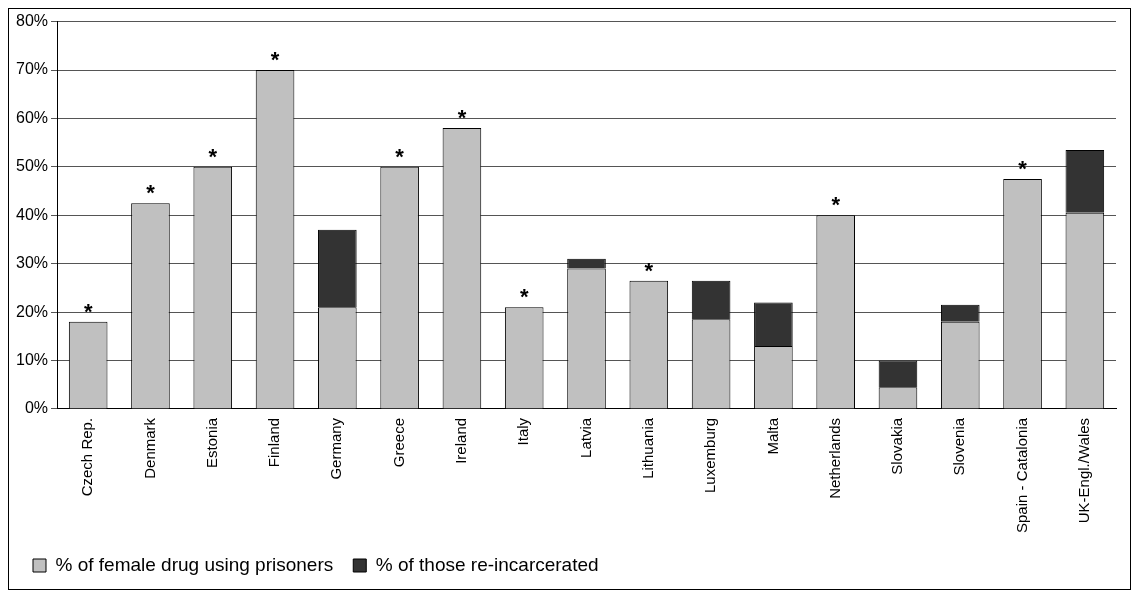 The width and height of the screenshot is (1139, 598). Describe the element at coordinates (32, 214) in the screenshot. I see `y-tick-label: 40%` at that location.